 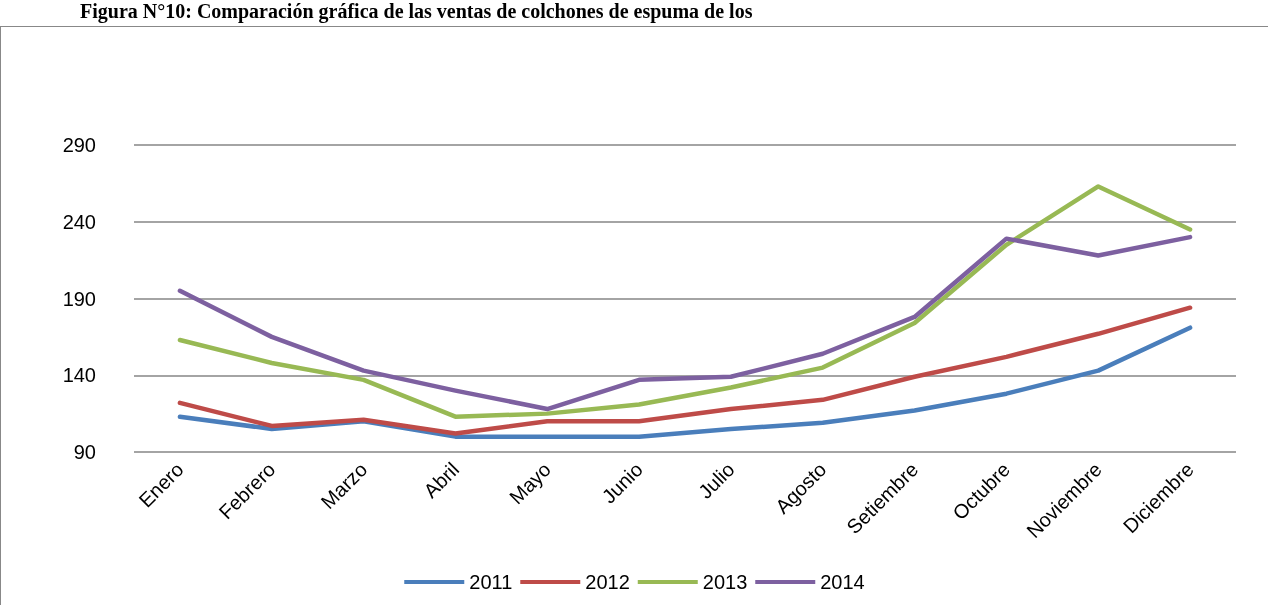 What do you see at coordinates (842, 582) in the screenshot?
I see `legend-label: 2014` at bounding box center [842, 582].